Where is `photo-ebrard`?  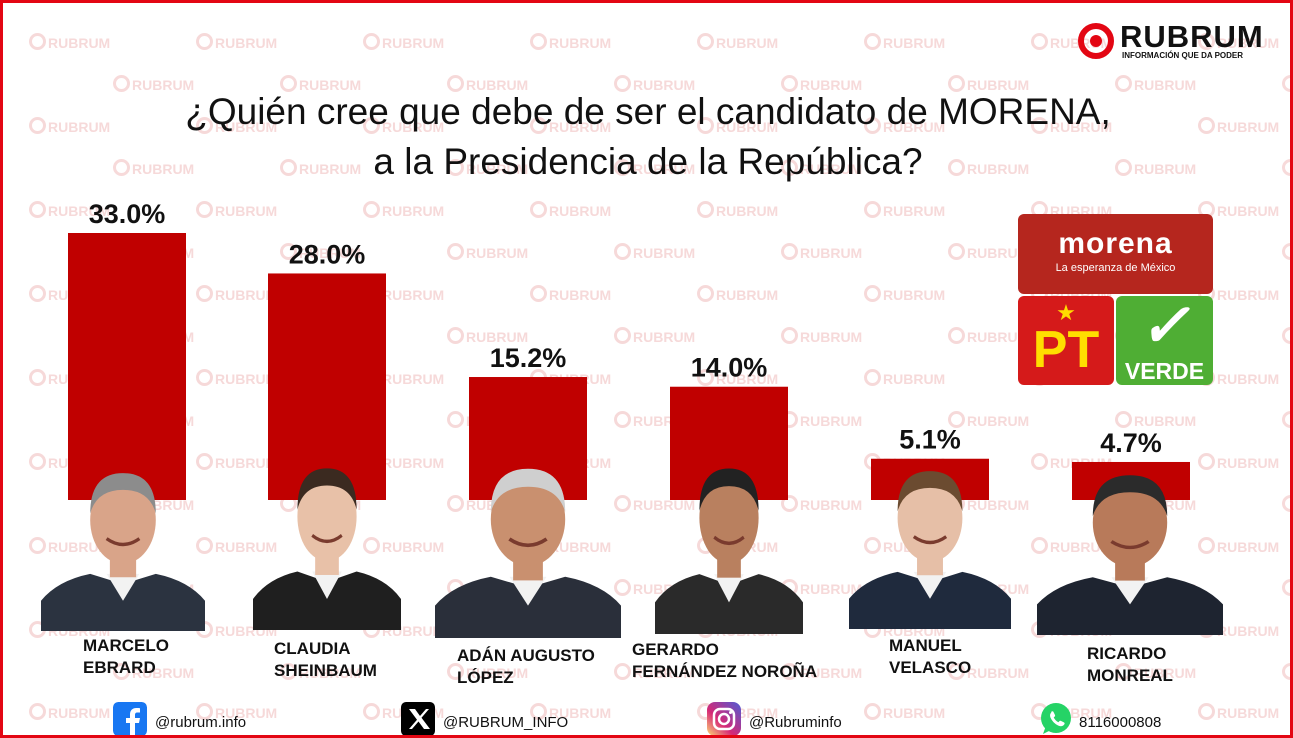 photo-ebrard is located at coordinates (123, 552).